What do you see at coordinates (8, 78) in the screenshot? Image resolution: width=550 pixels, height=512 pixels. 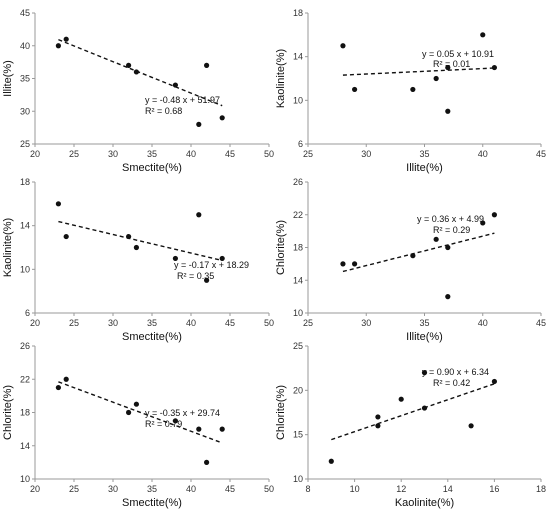 I see `y-axis-label: Illite(%)` at bounding box center [8, 78].